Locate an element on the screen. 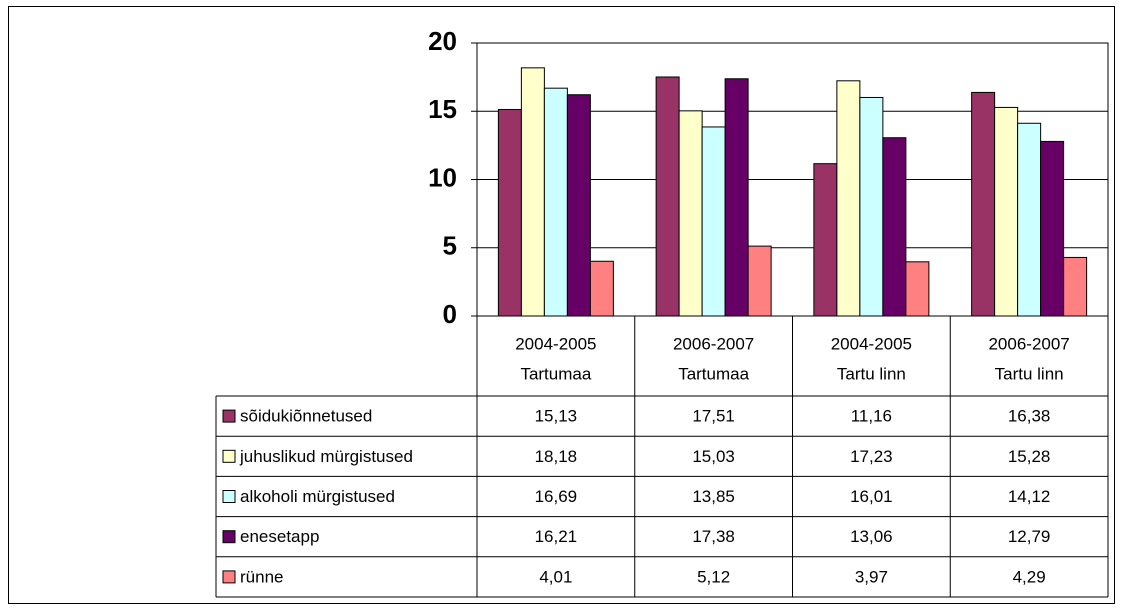  data-label: 11,16 is located at coordinates (871, 416).